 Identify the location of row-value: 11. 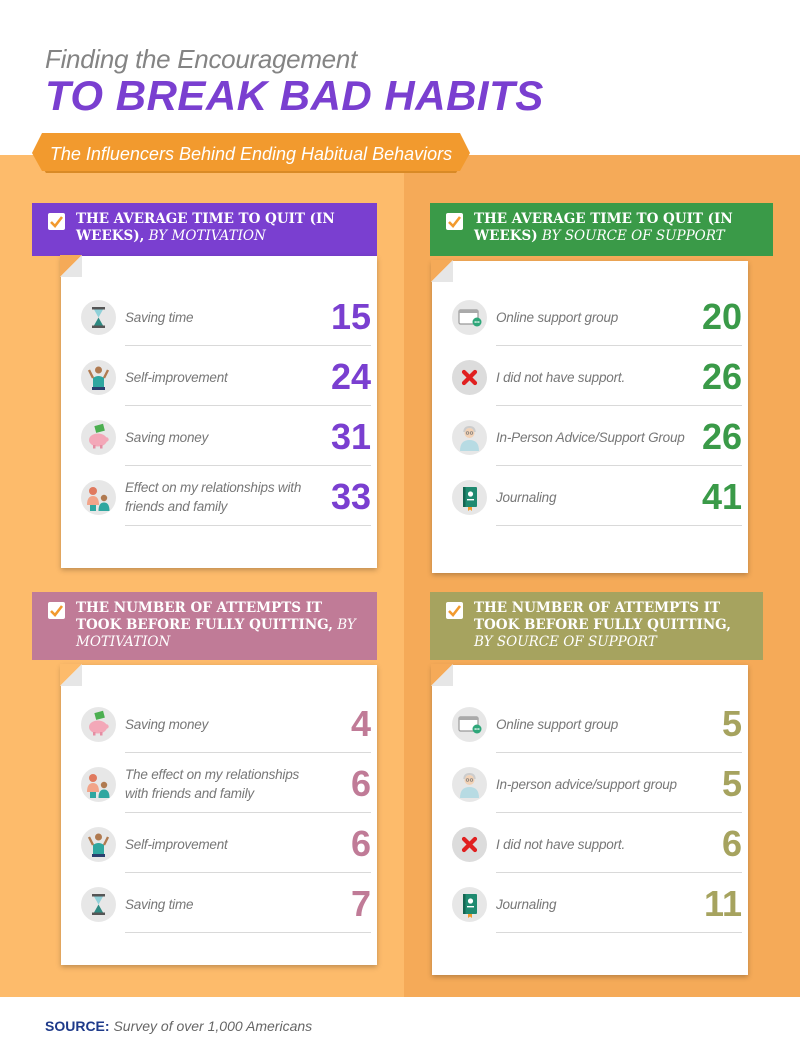
(722, 903).